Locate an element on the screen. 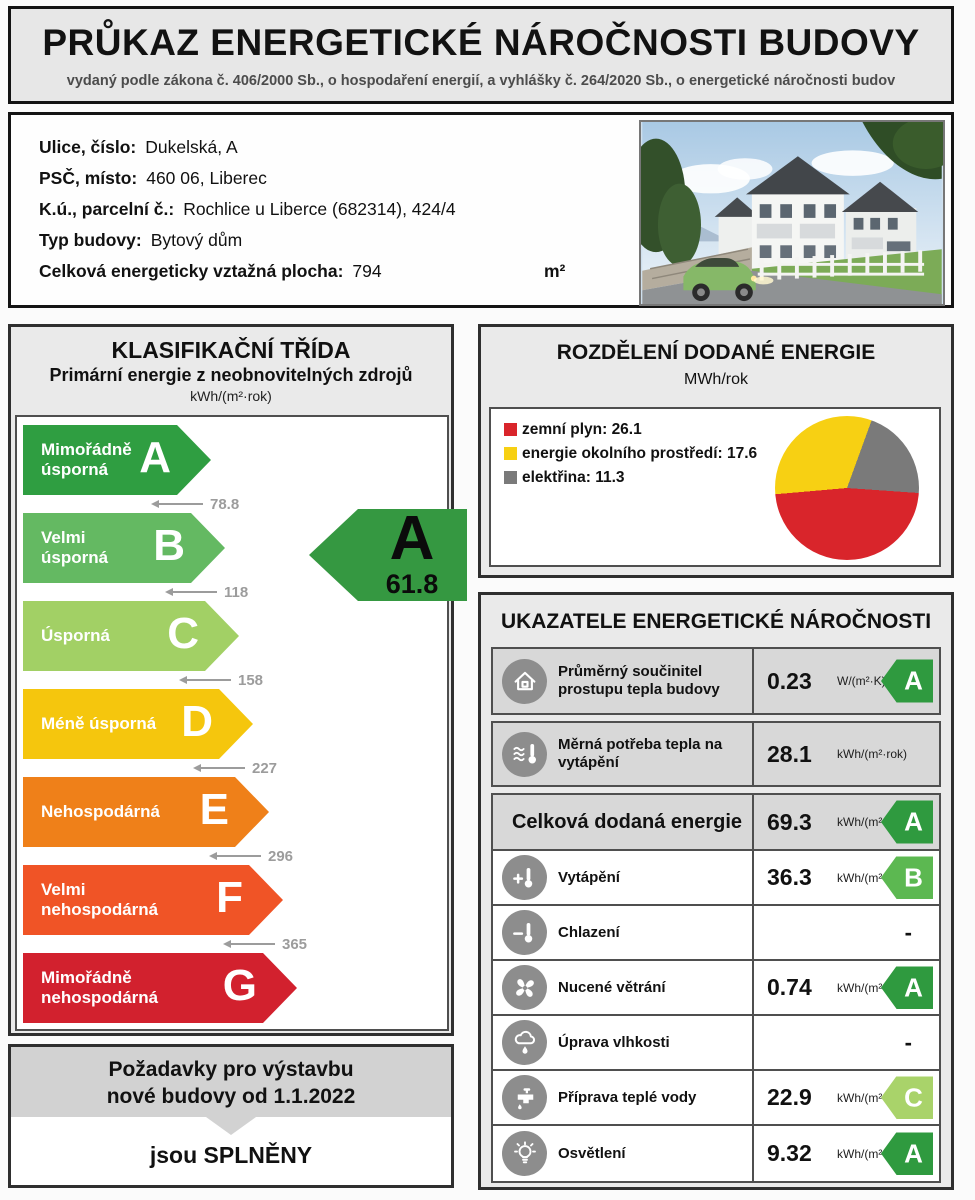 This screenshot has width=975, height=1200. scale-letter-d: D is located at coordinates (197, 721).